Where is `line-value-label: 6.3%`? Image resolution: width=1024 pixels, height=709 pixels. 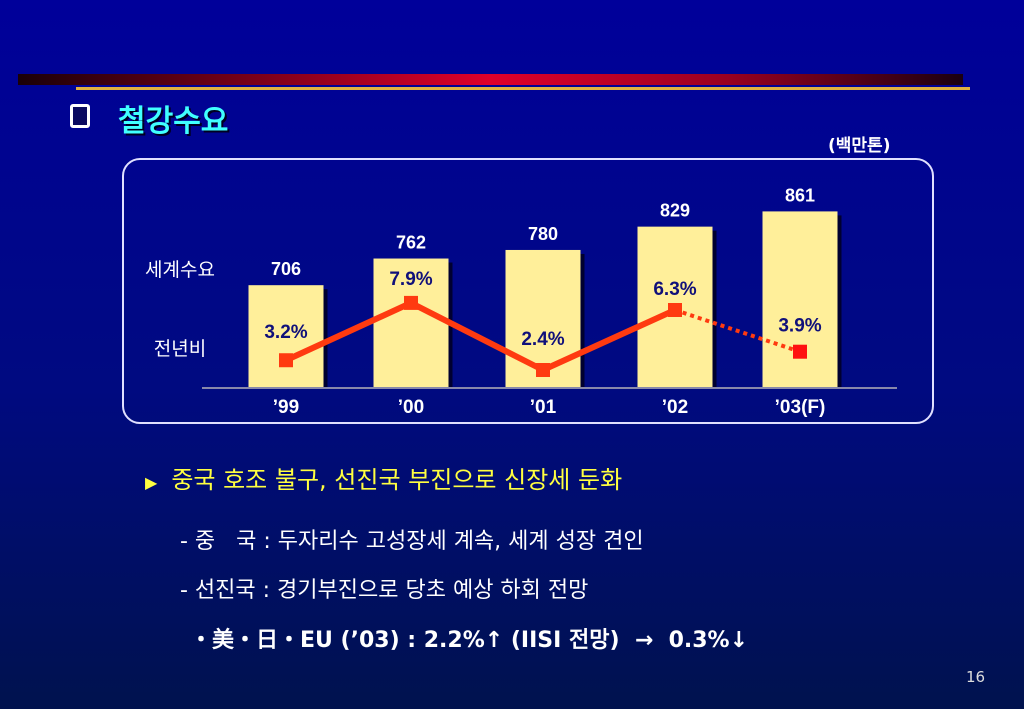 line-value-label: 6.3% is located at coordinates (674, 289).